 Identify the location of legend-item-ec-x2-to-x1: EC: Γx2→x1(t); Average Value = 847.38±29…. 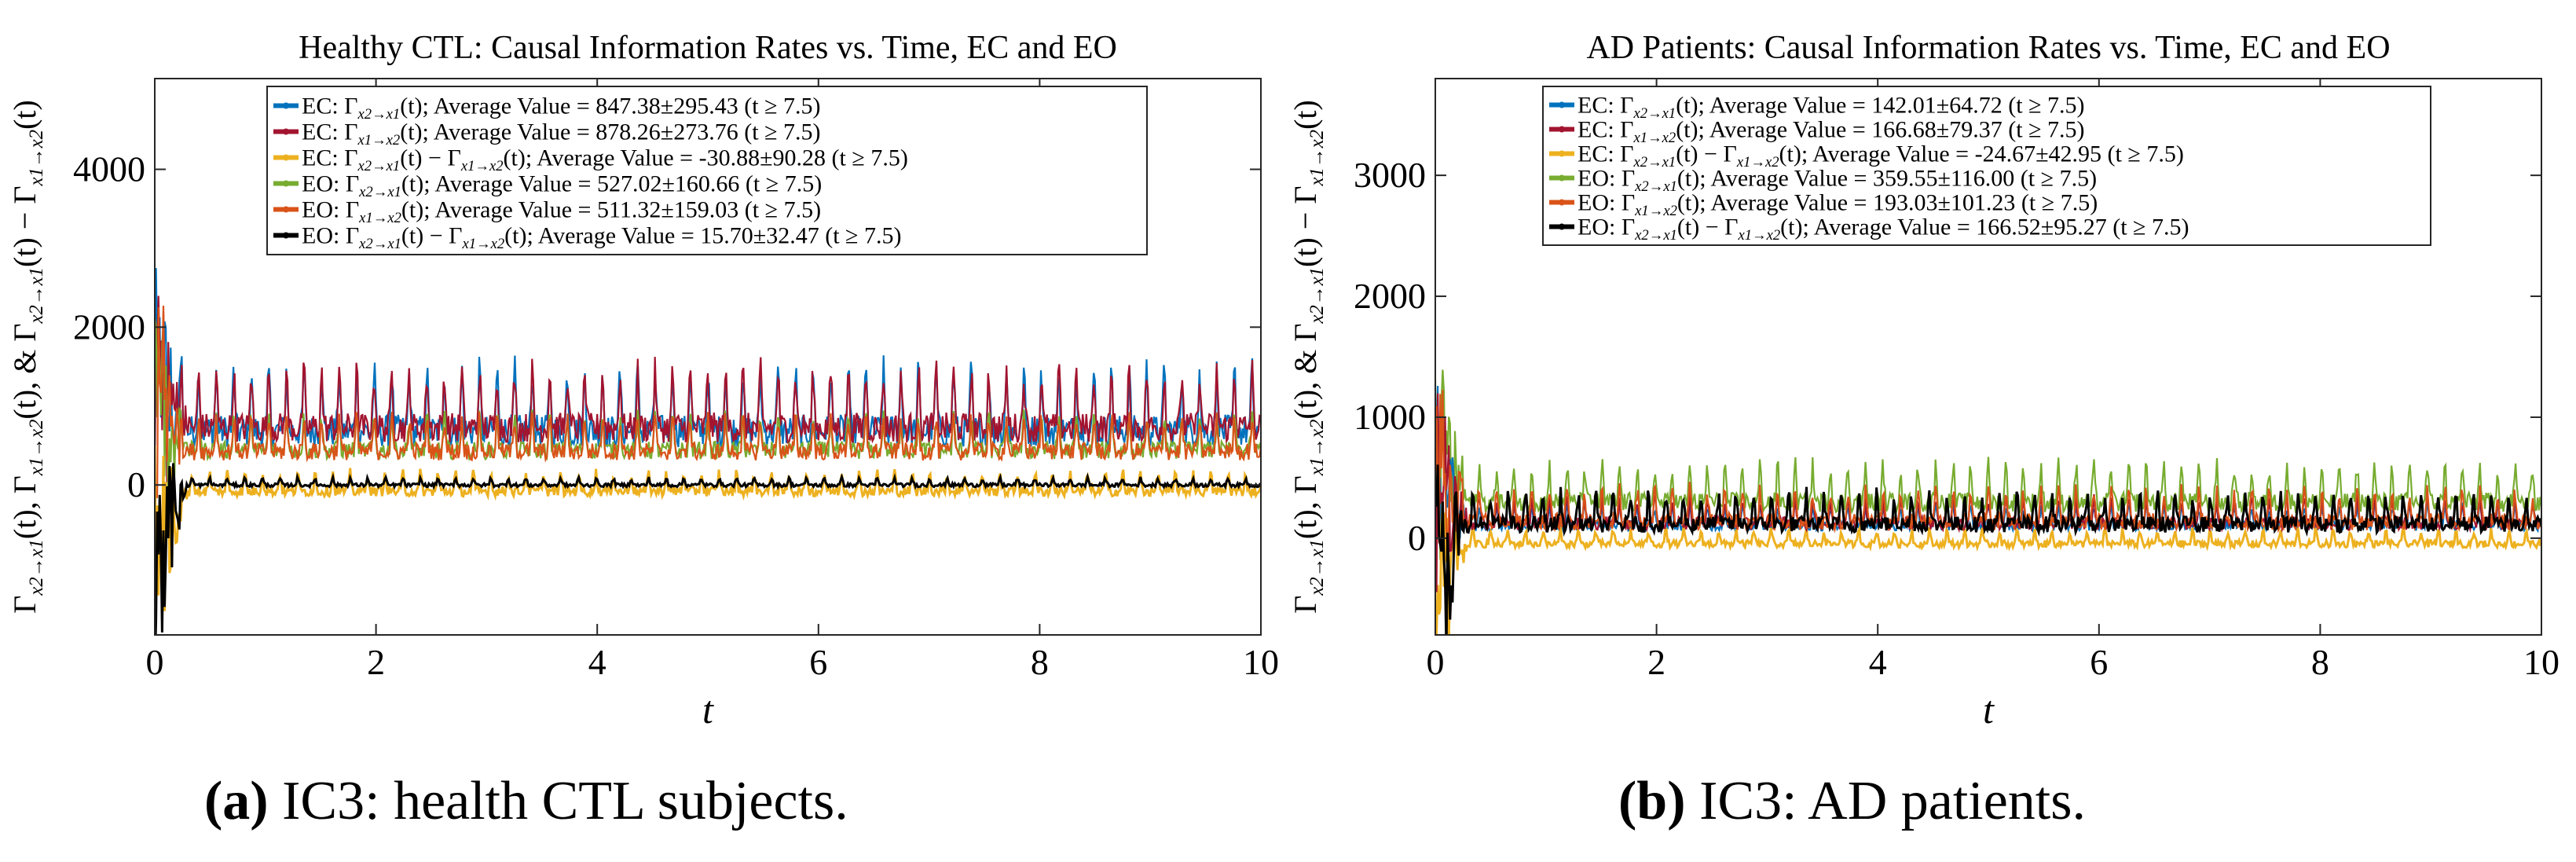
(547, 109).